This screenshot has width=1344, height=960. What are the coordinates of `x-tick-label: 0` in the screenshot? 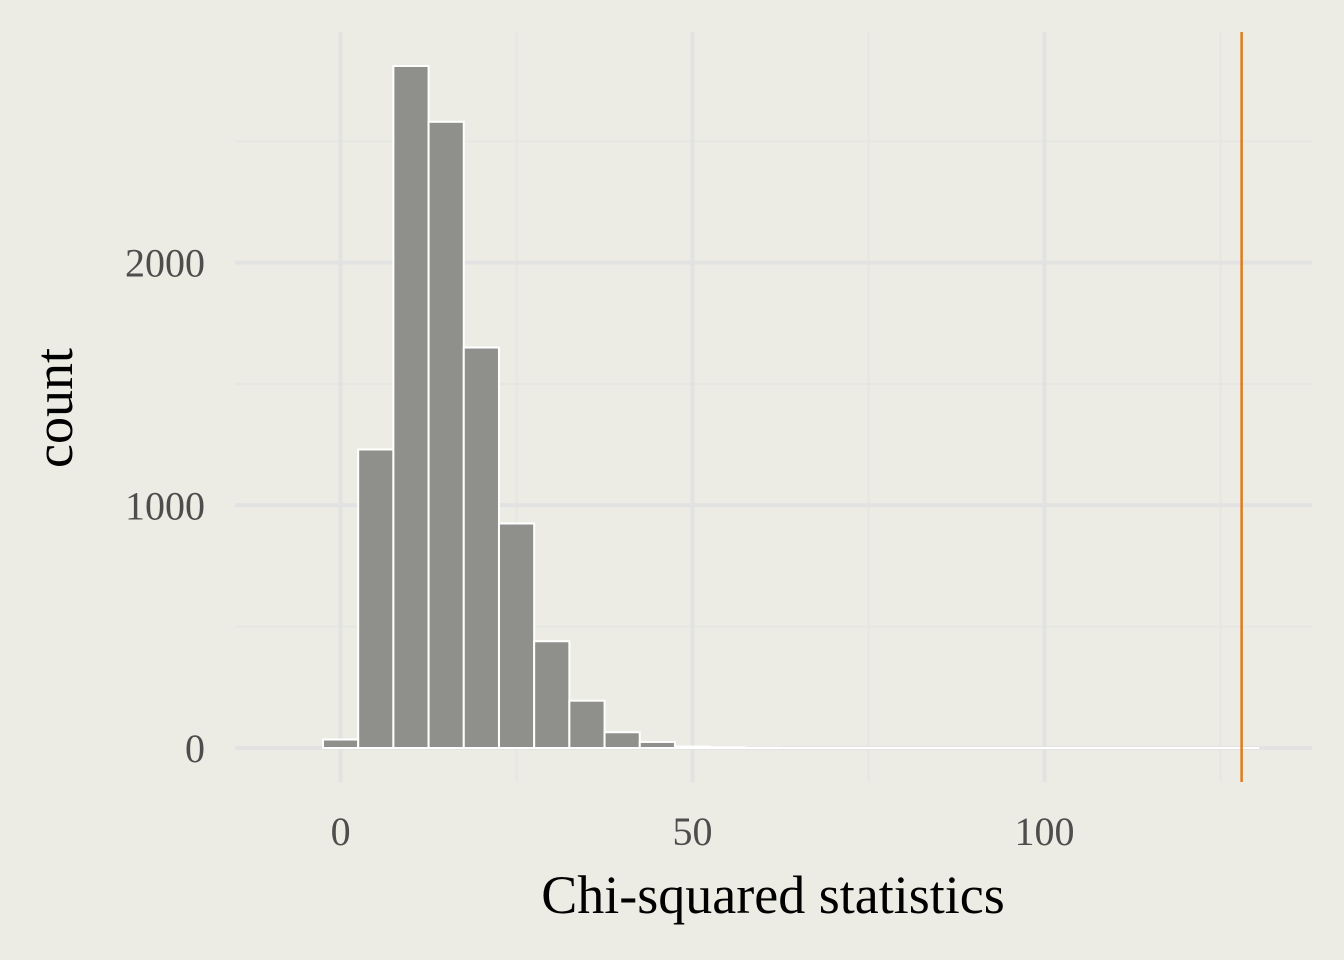 It's located at (341, 831).